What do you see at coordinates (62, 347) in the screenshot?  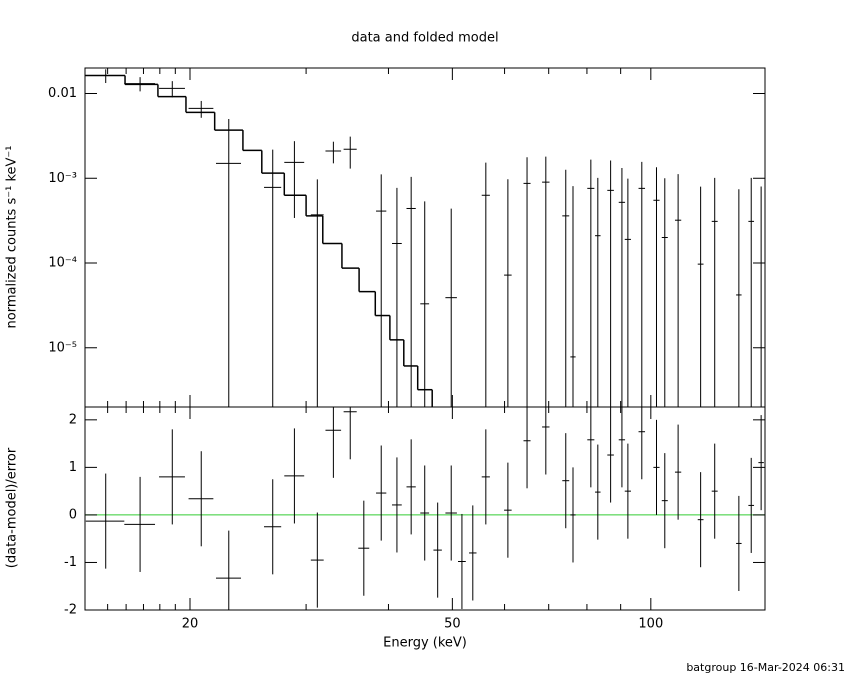 I see `y-tick-label: 10⁻⁵` at bounding box center [62, 347].